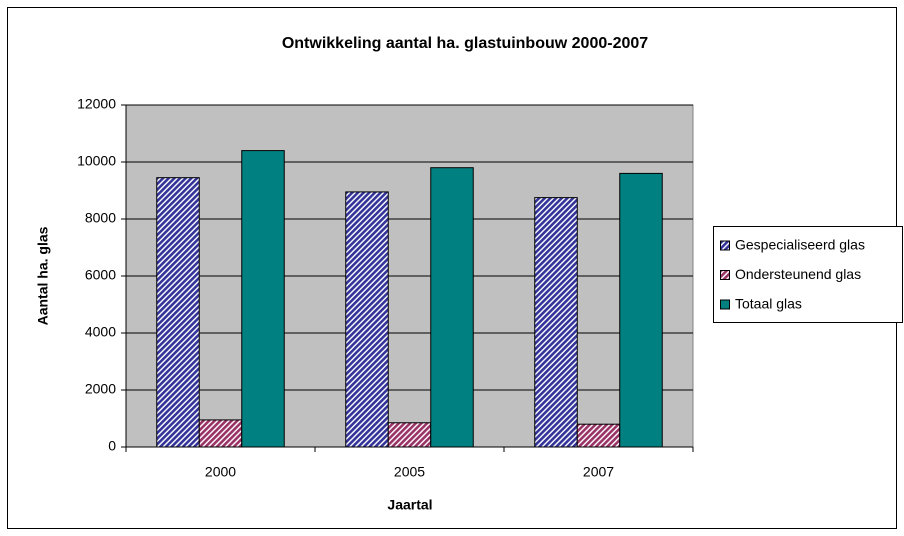 This screenshot has height=536, width=904. What do you see at coordinates (409, 472) in the screenshot?
I see `x-tick-label: 2005` at bounding box center [409, 472].